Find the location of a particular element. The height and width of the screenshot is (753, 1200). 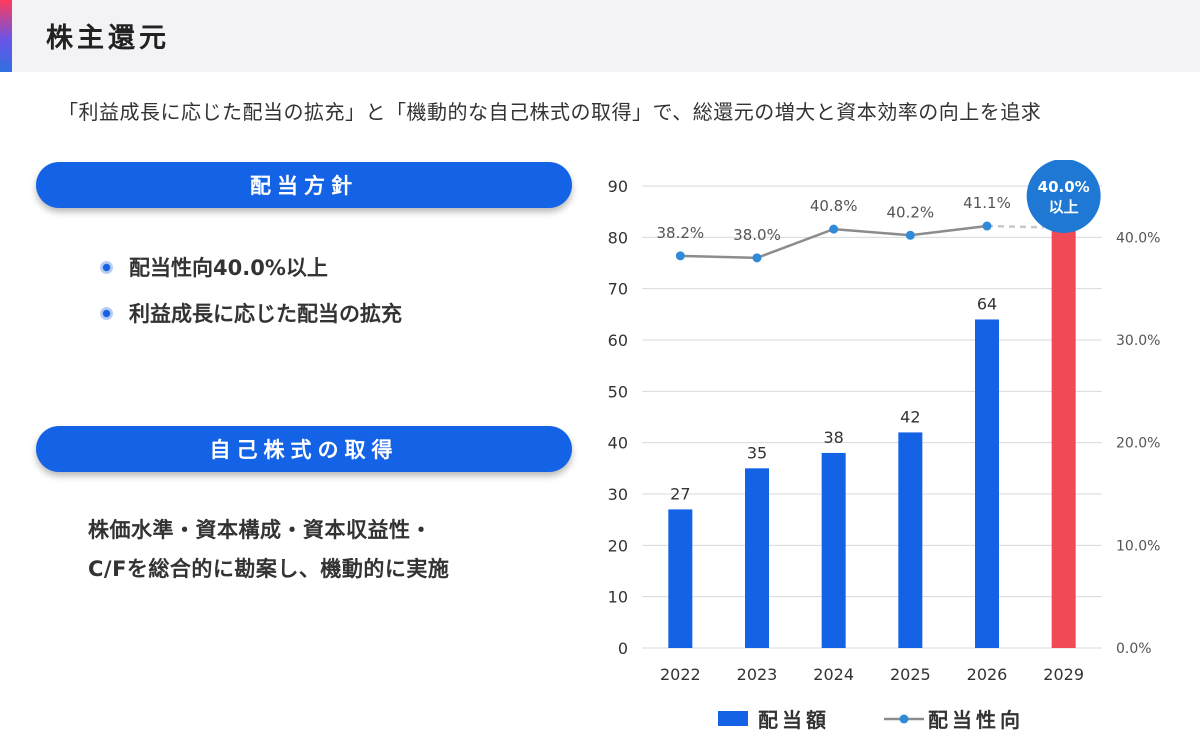

title-bar: 株主還元 is located at coordinates (600, 36).